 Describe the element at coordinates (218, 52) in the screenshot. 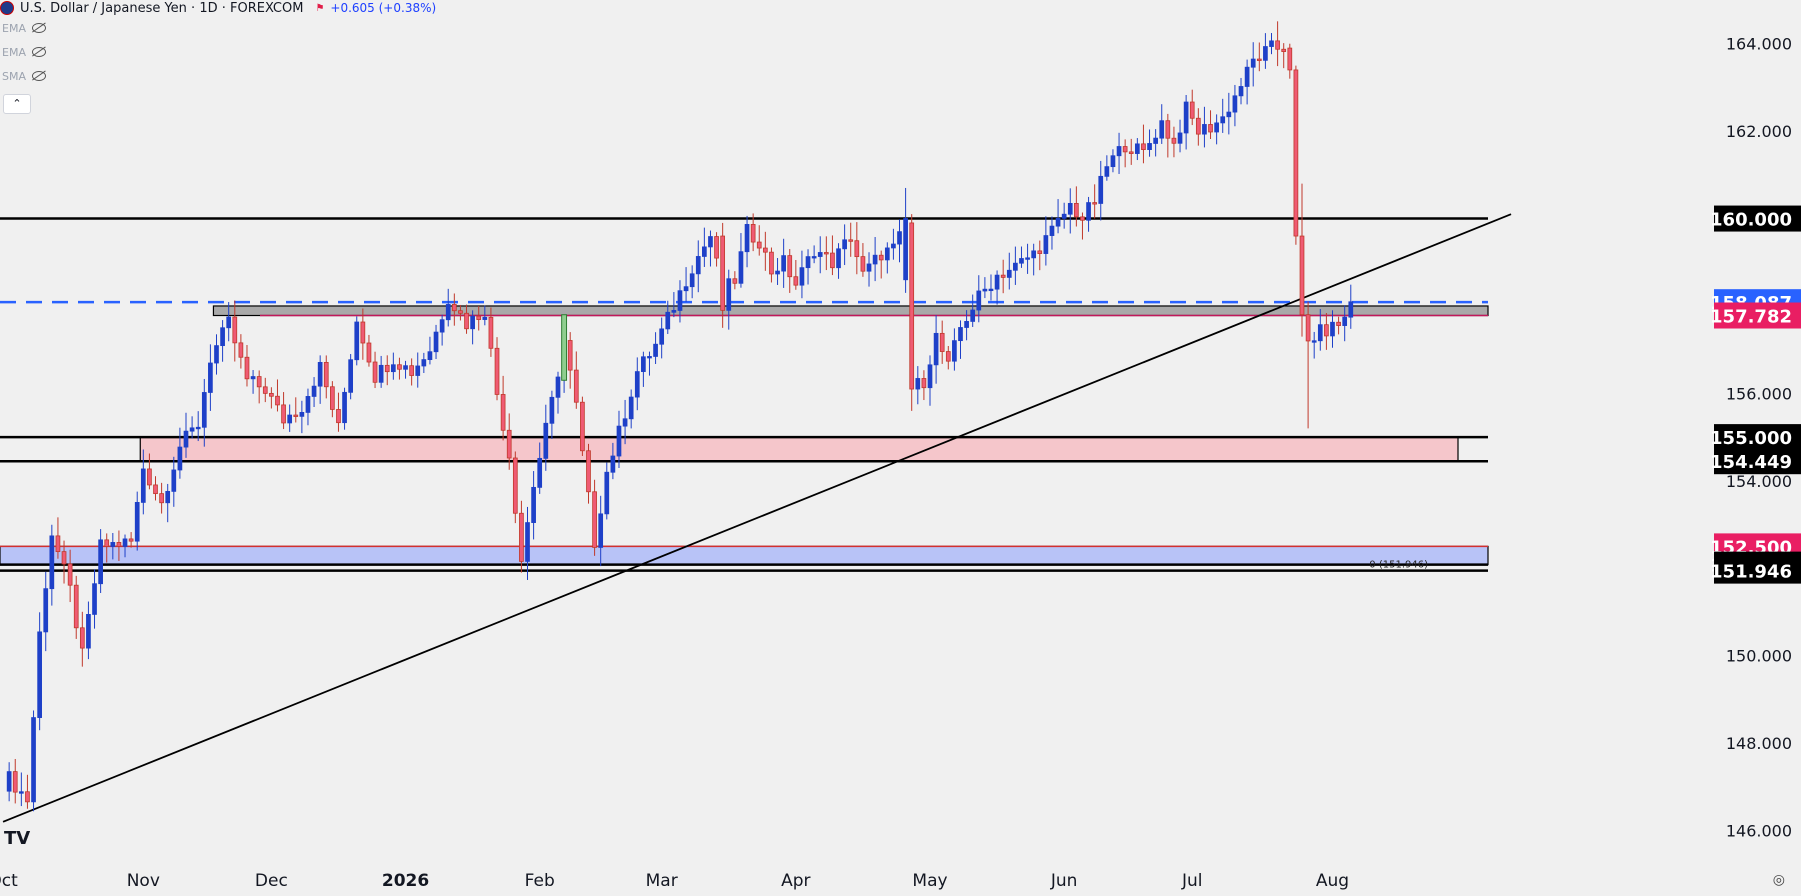

I see `indicator-row-ema-2: EMA` at that location.